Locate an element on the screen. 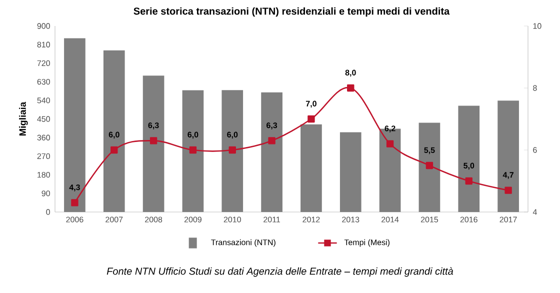 This screenshot has height=293, width=560. y-tick-label: 270 is located at coordinates (43, 156).